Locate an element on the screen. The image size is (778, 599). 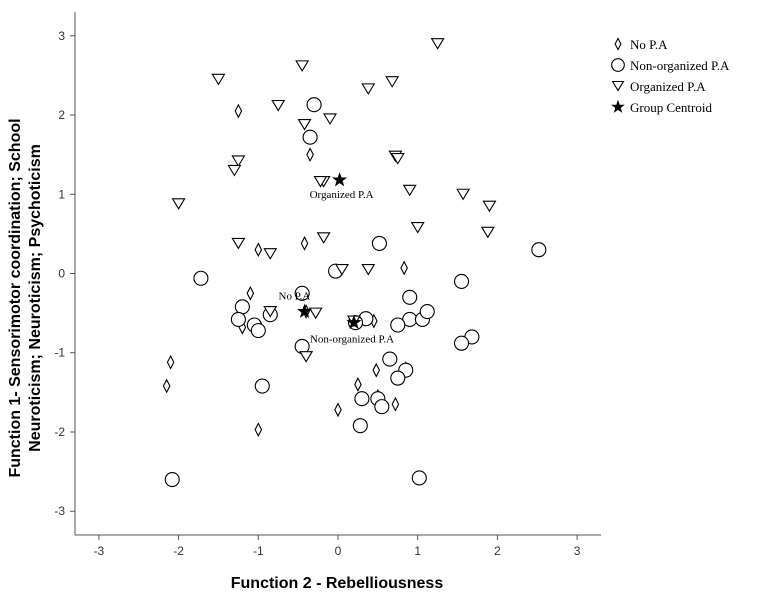
x-tick-label: 0 is located at coordinates (338, 551).